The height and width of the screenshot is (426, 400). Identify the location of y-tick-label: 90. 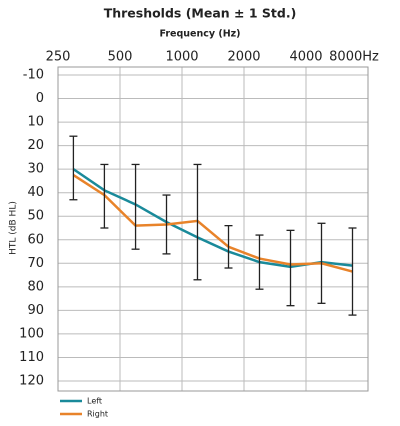
(35, 310).